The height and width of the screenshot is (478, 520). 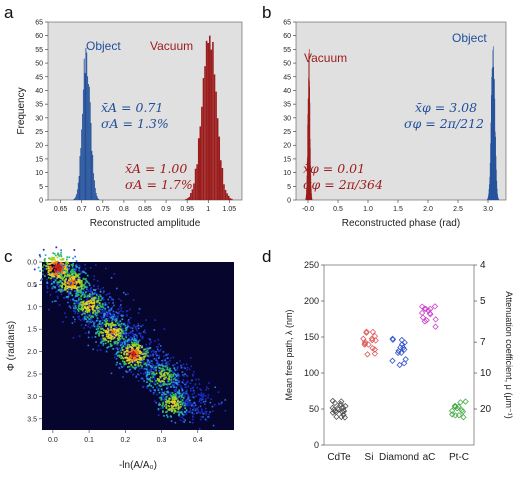 I want to click on scatter-point-cdte, so click(x=340, y=404).